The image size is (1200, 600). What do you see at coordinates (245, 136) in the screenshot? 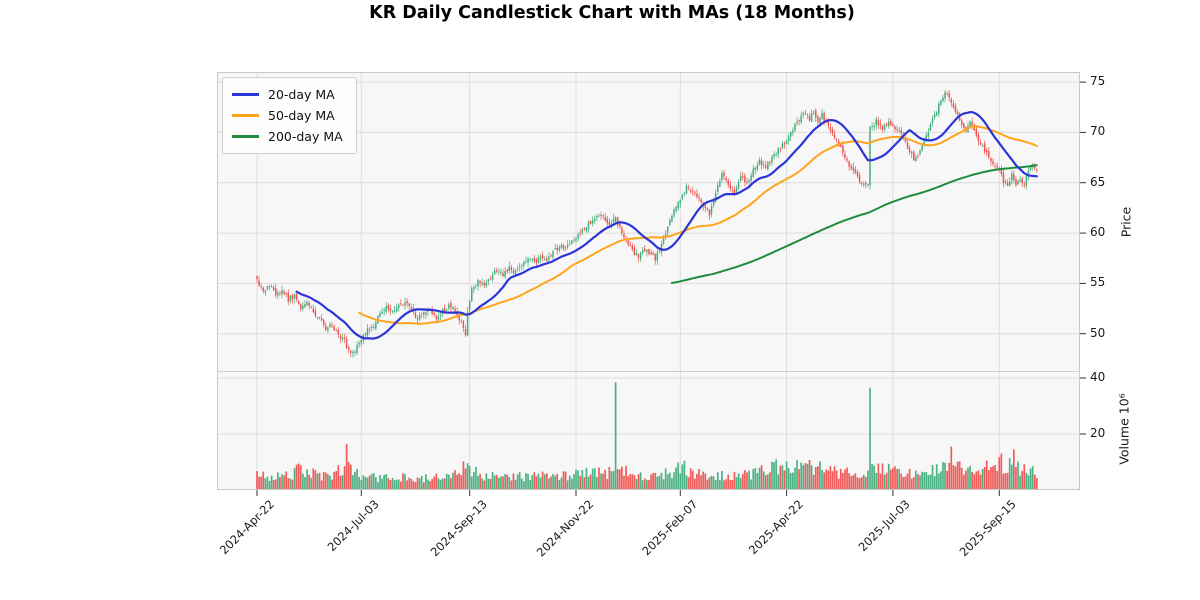
I see `legend-line-200day-icon` at bounding box center [245, 136].